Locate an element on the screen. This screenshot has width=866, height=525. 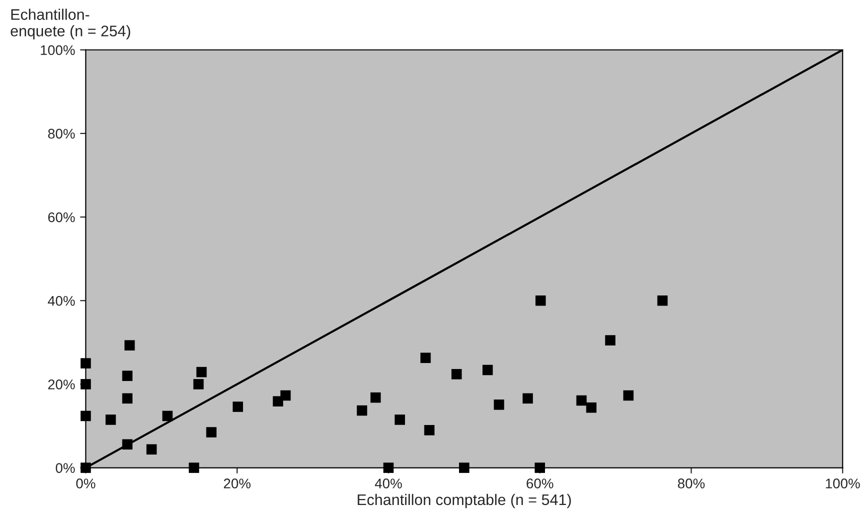
y-axis-title: Echantillon- enquete (n = 254) is located at coordinates (70, 24).